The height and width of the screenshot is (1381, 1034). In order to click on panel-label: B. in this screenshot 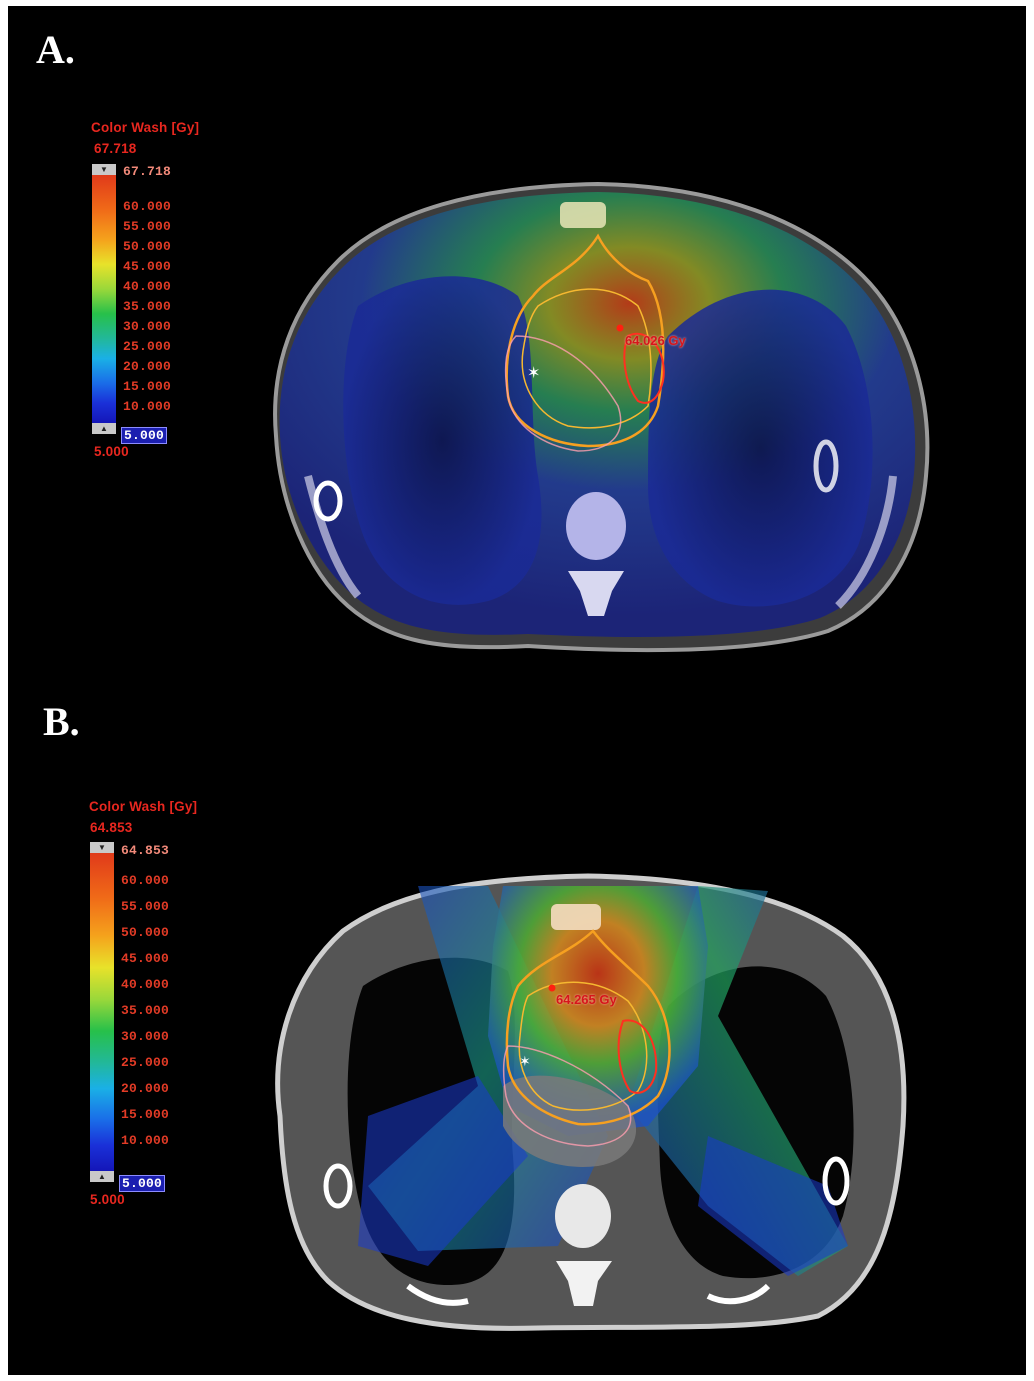, I will do `click(61, 721)`.